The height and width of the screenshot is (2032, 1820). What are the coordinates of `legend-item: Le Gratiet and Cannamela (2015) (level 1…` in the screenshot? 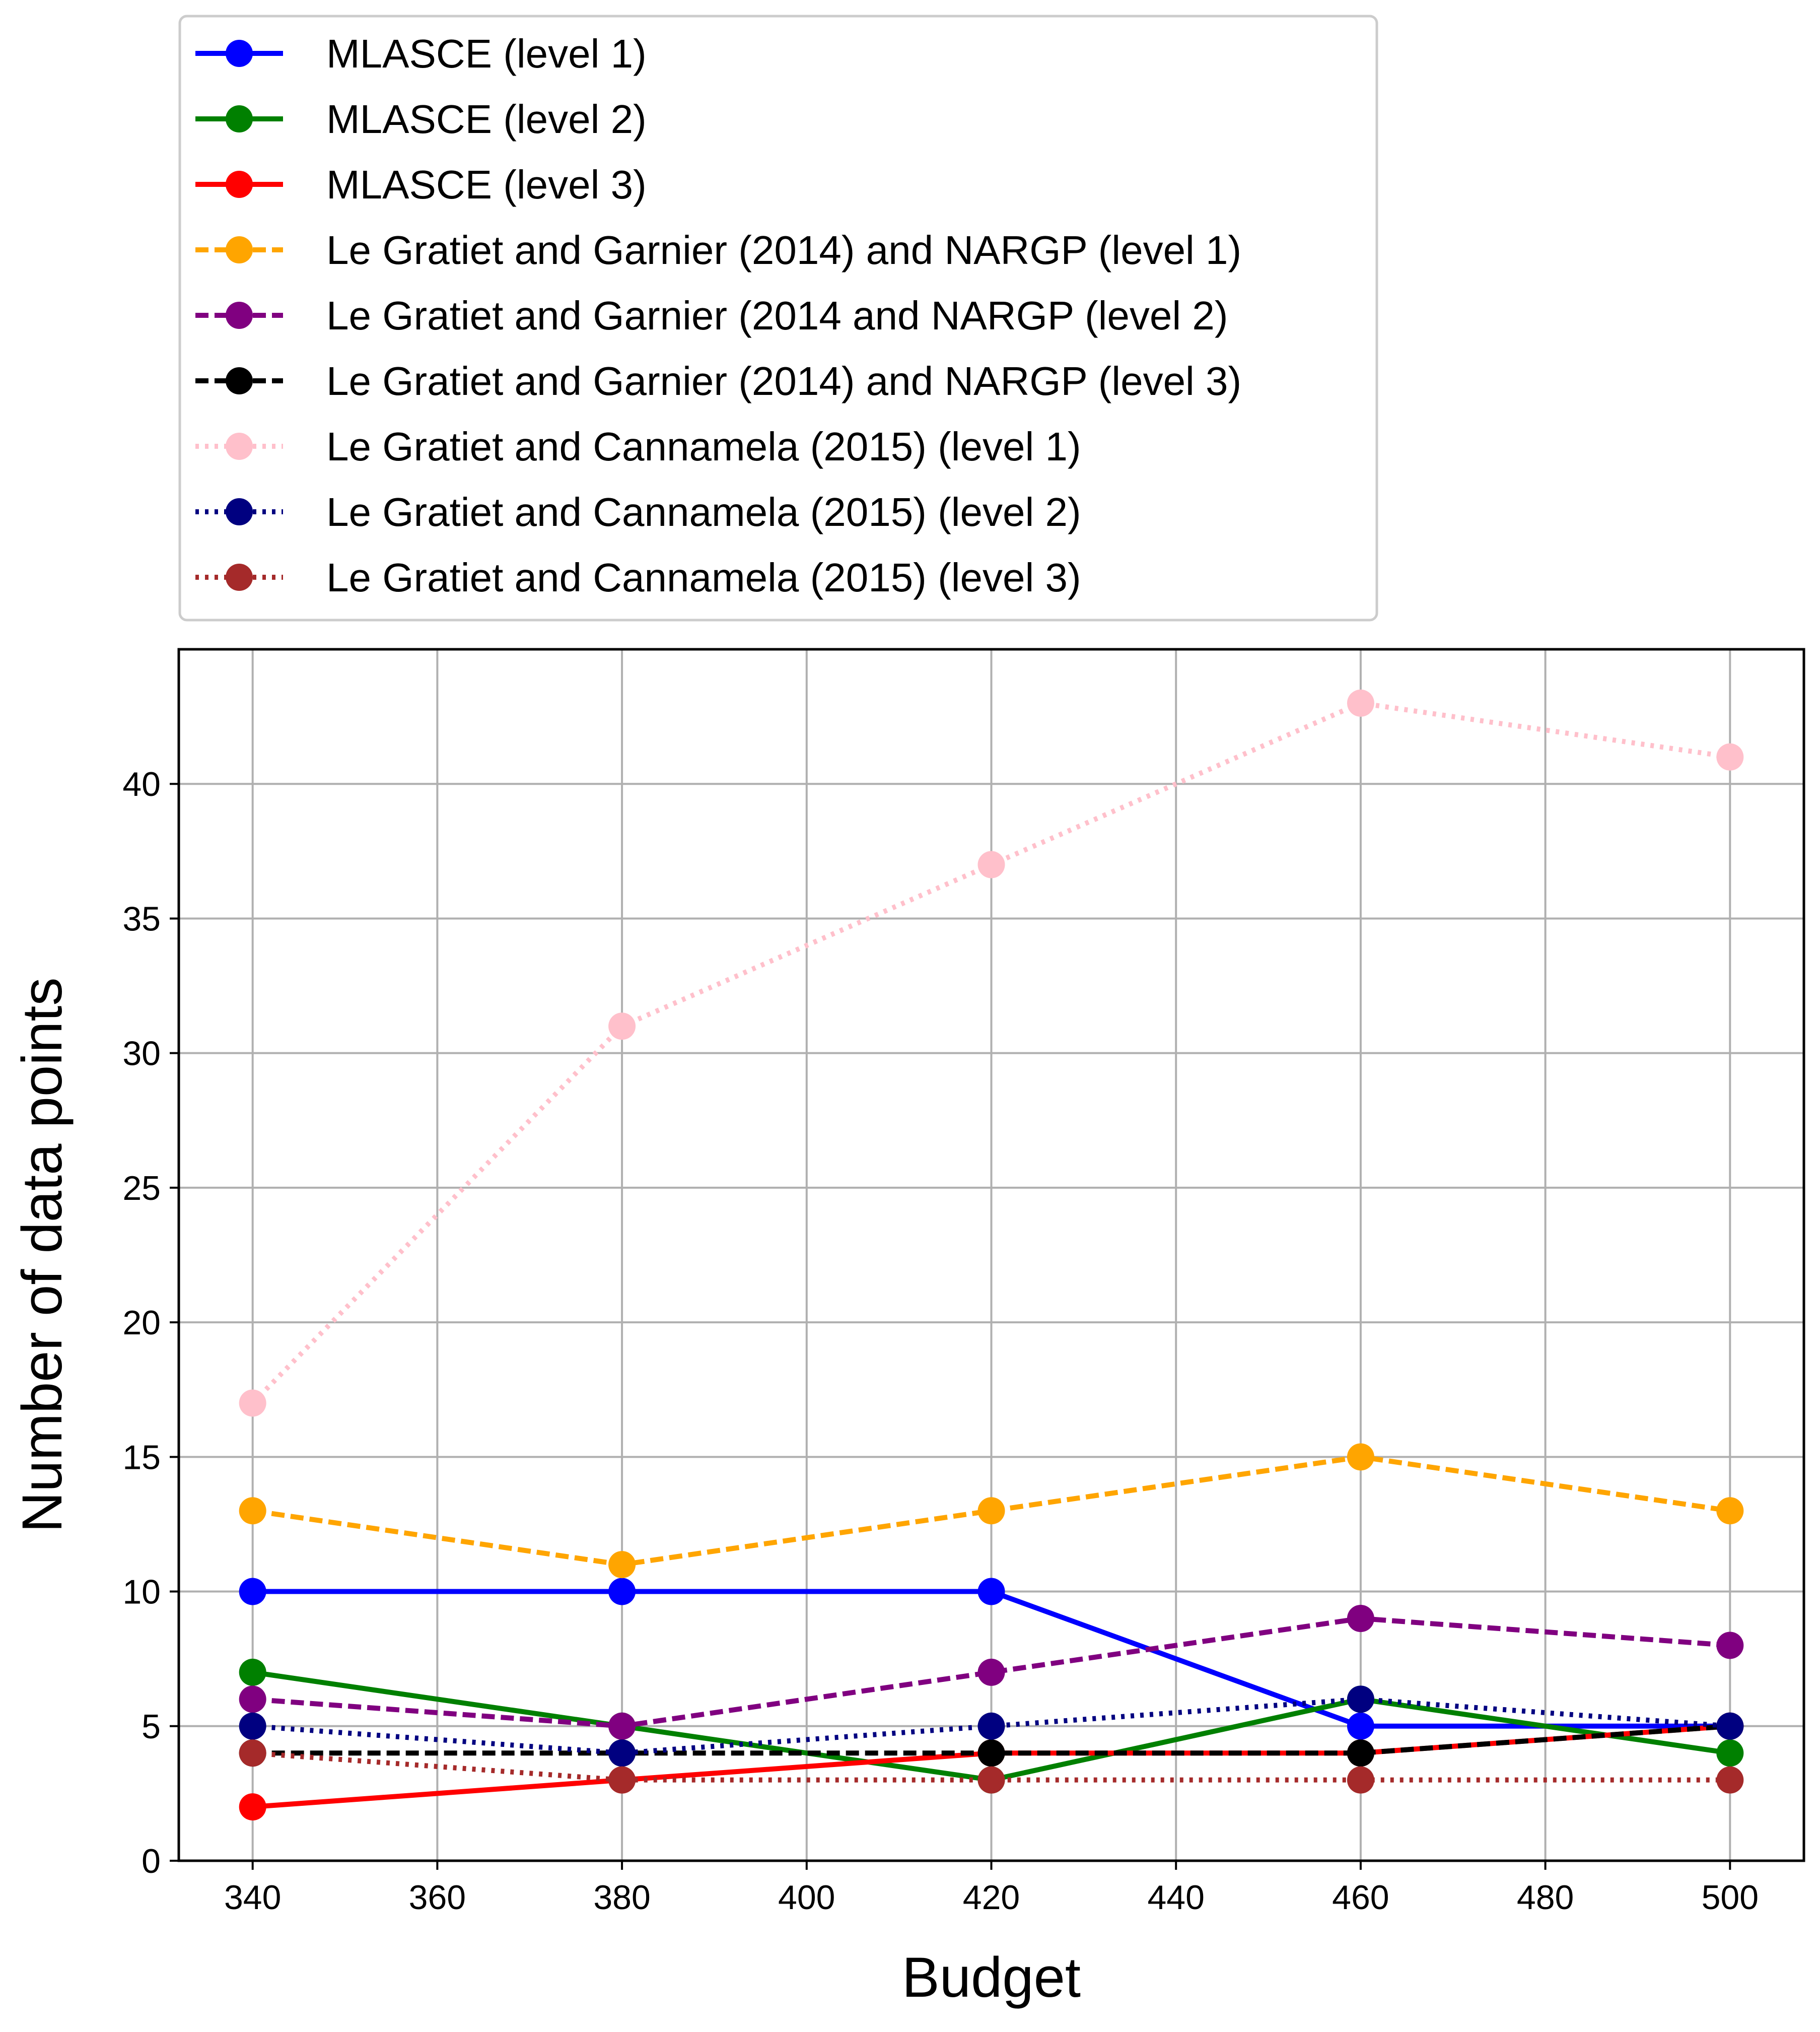 It's located at (638, 446).